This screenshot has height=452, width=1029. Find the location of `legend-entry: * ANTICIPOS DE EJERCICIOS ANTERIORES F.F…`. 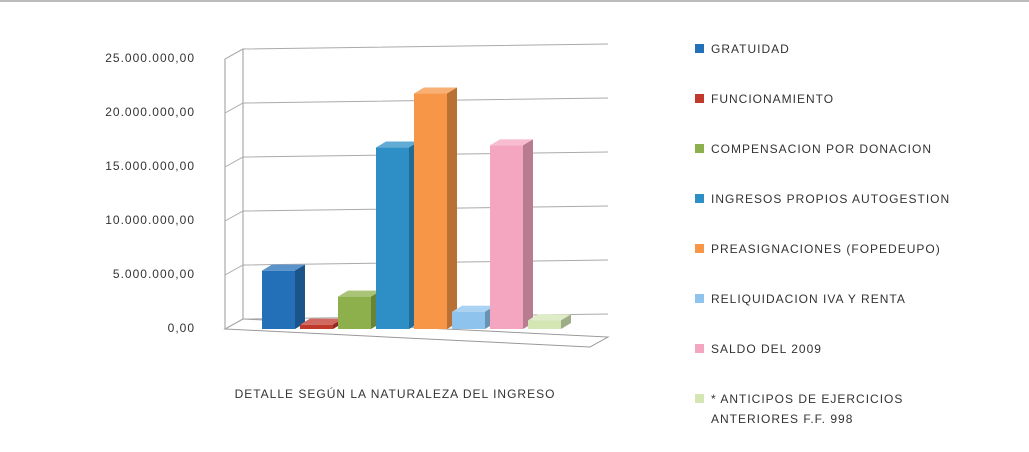

legend-entry: * ANTICIPOS DE EJERCICIOS ANTERIORES F.F… is located at coordinates (823, 409).